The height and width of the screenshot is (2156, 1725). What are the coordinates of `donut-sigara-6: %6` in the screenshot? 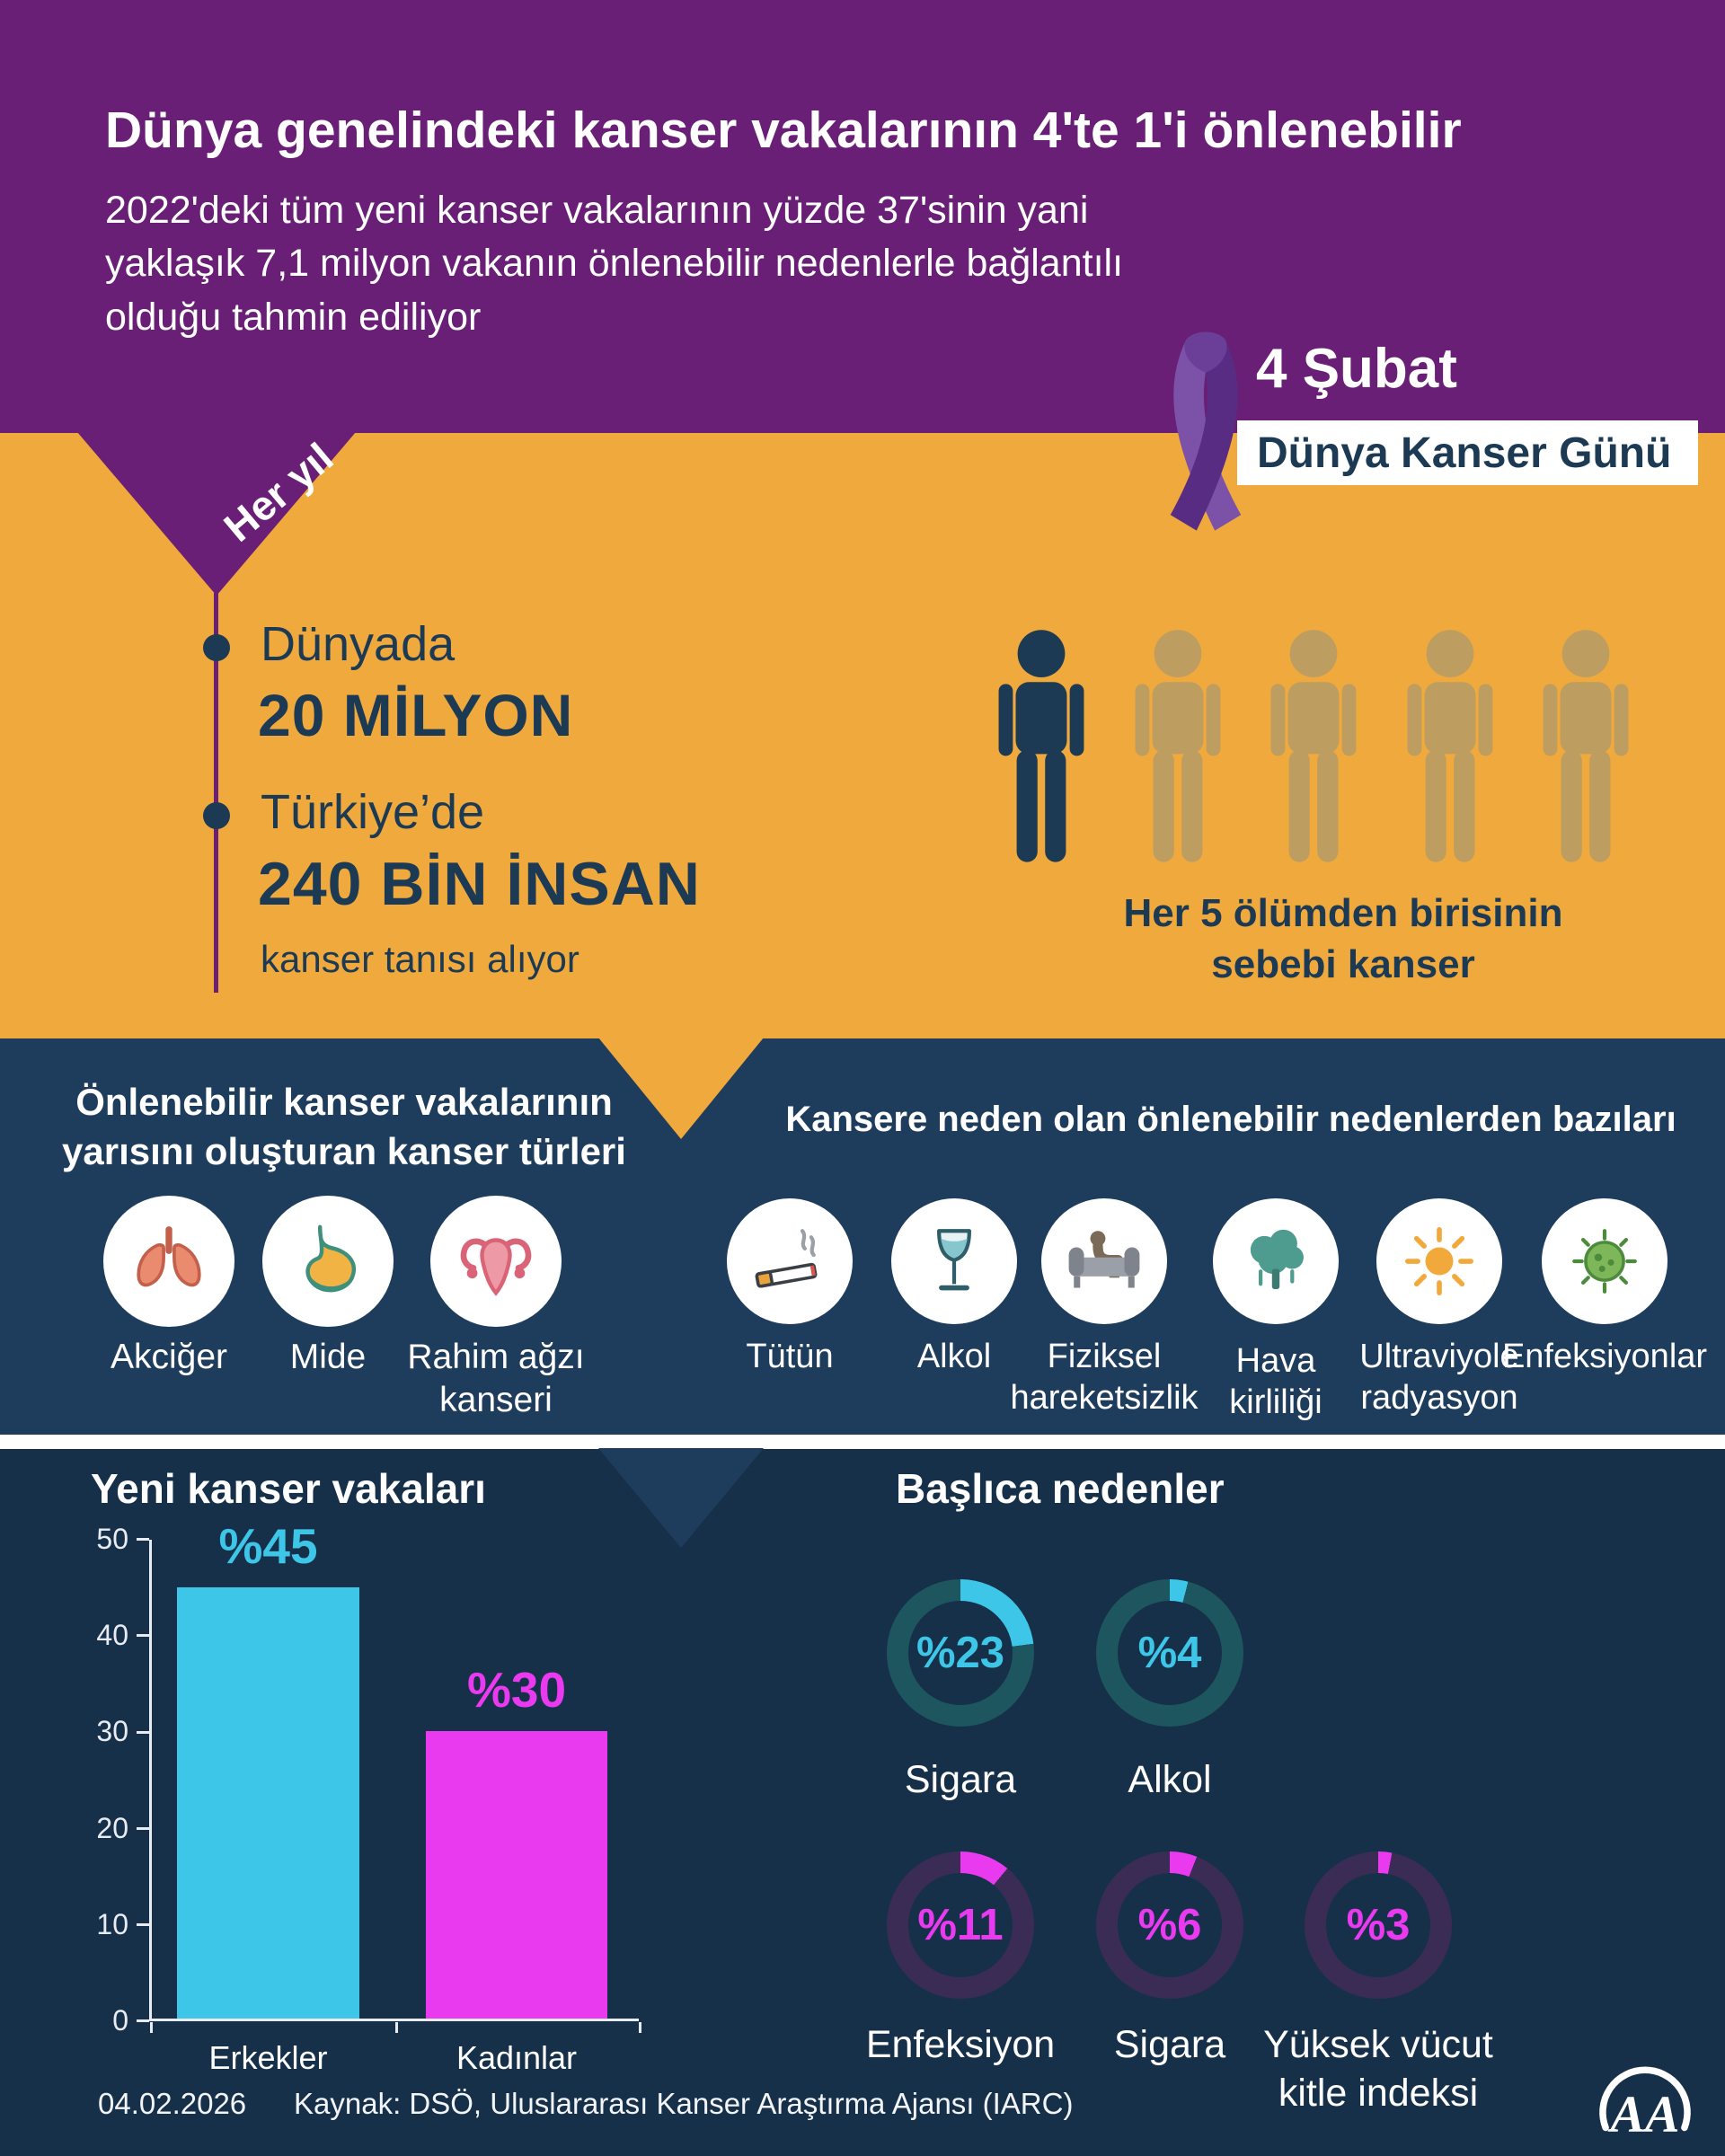 It's located at (1169, 1925).